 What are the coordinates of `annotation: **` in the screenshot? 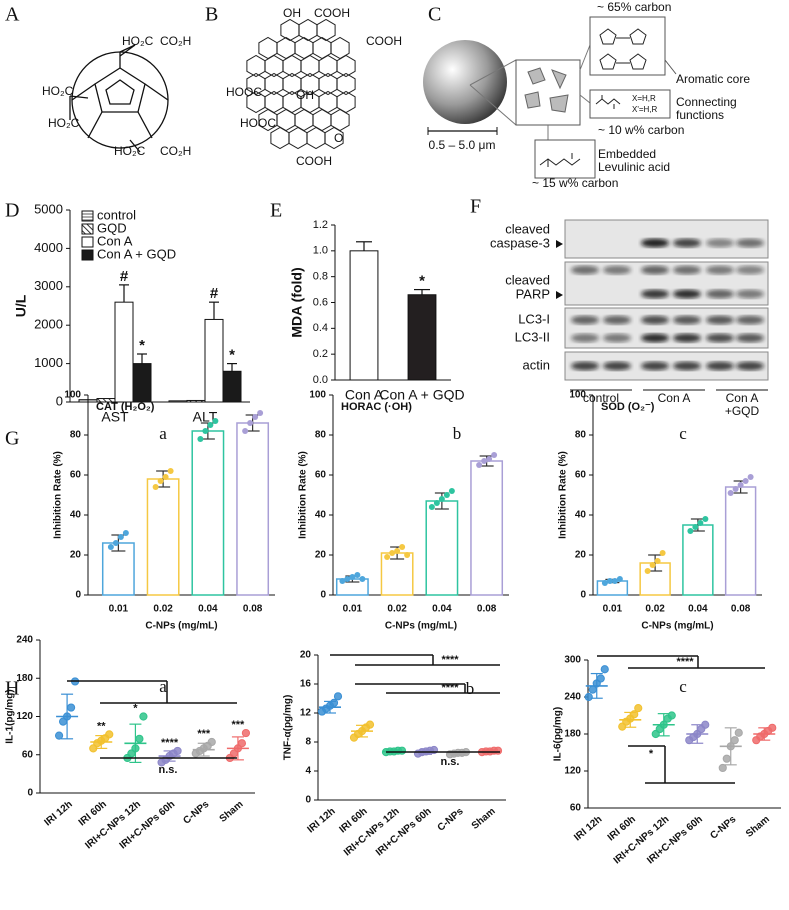 It's located at (101, 726).